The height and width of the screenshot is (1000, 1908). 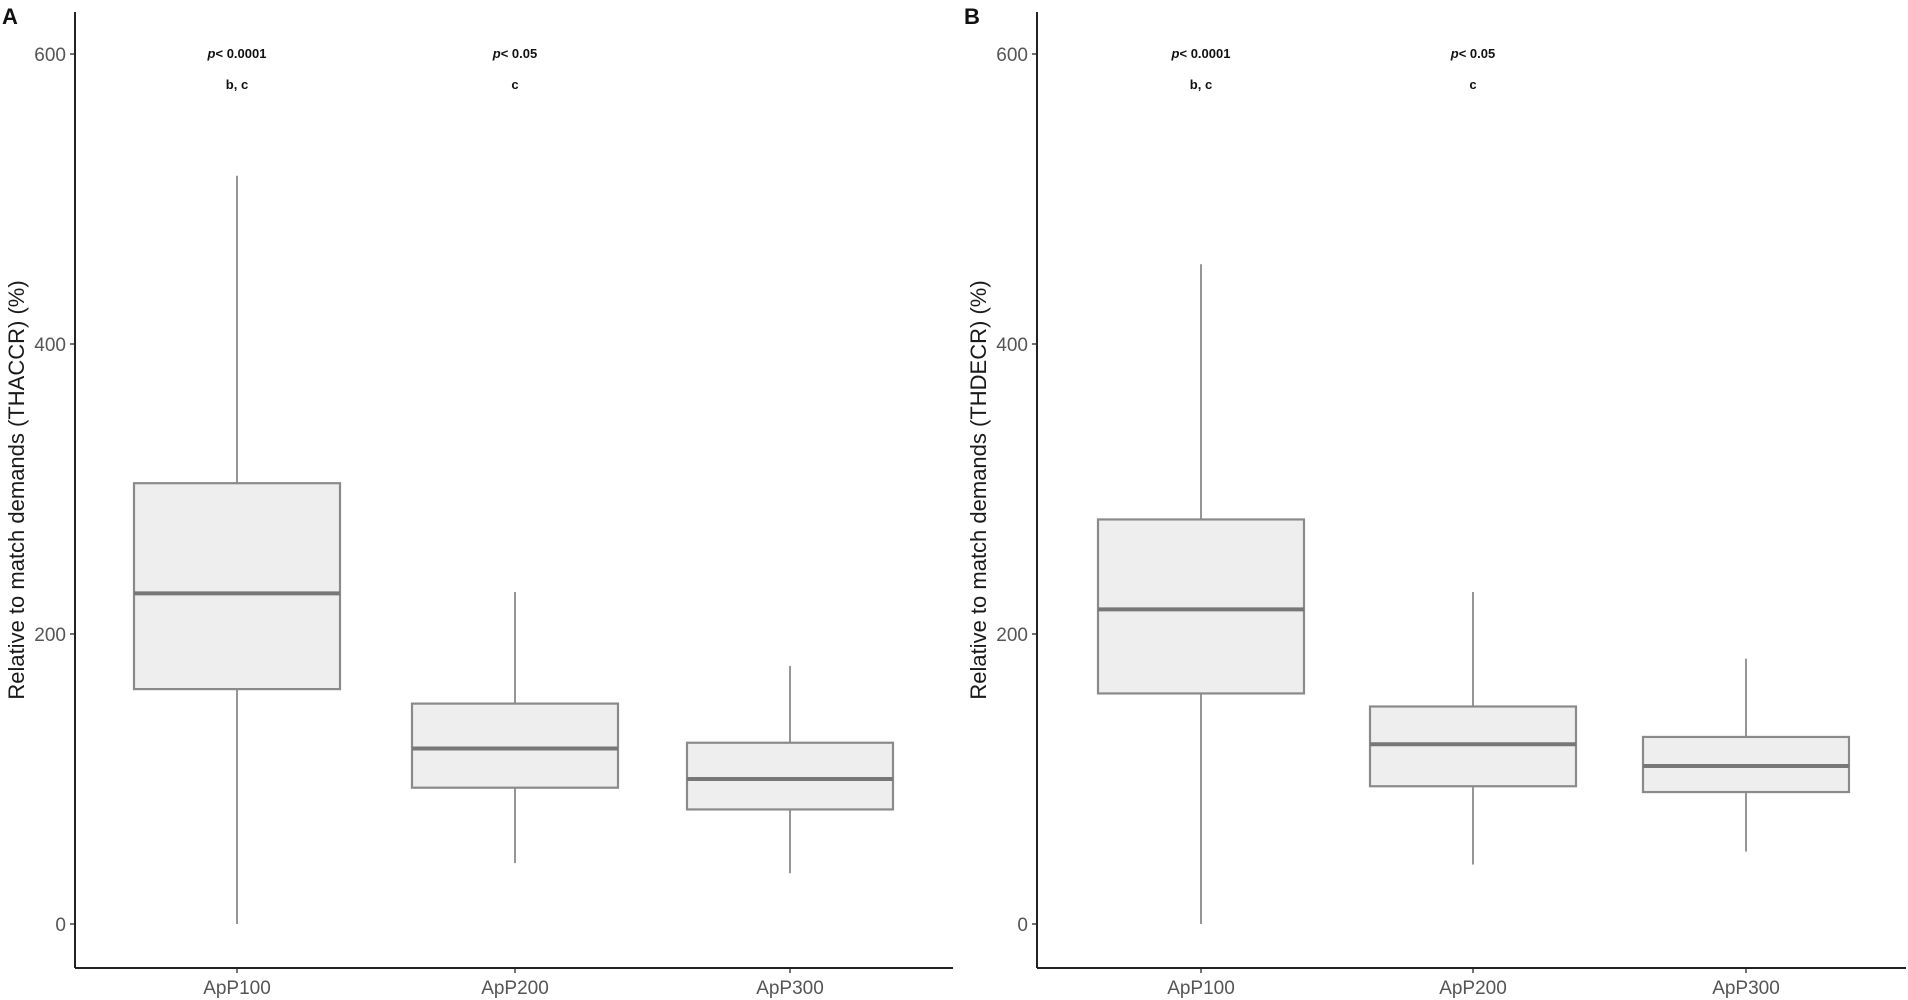 I want to click on y-axis-title: Relative to match demands (THDECR) (%), so click(x=978, y=489).